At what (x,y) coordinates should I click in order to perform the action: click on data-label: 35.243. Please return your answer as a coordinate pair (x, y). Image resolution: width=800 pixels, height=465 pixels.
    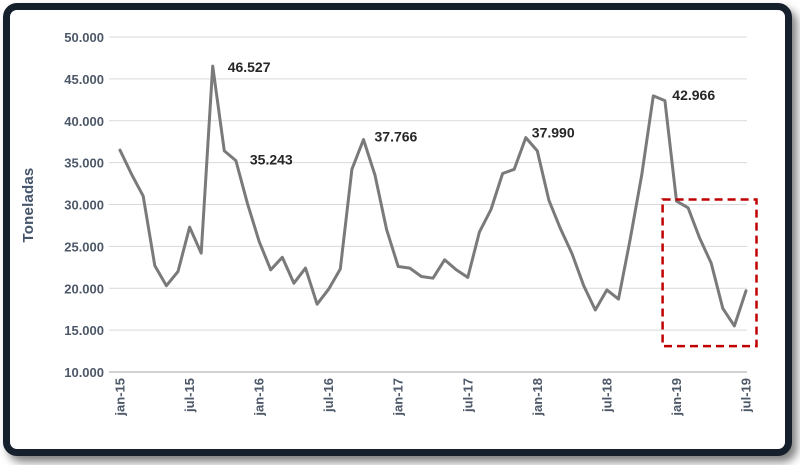
    Looking at the image, I should click on (271, 160).